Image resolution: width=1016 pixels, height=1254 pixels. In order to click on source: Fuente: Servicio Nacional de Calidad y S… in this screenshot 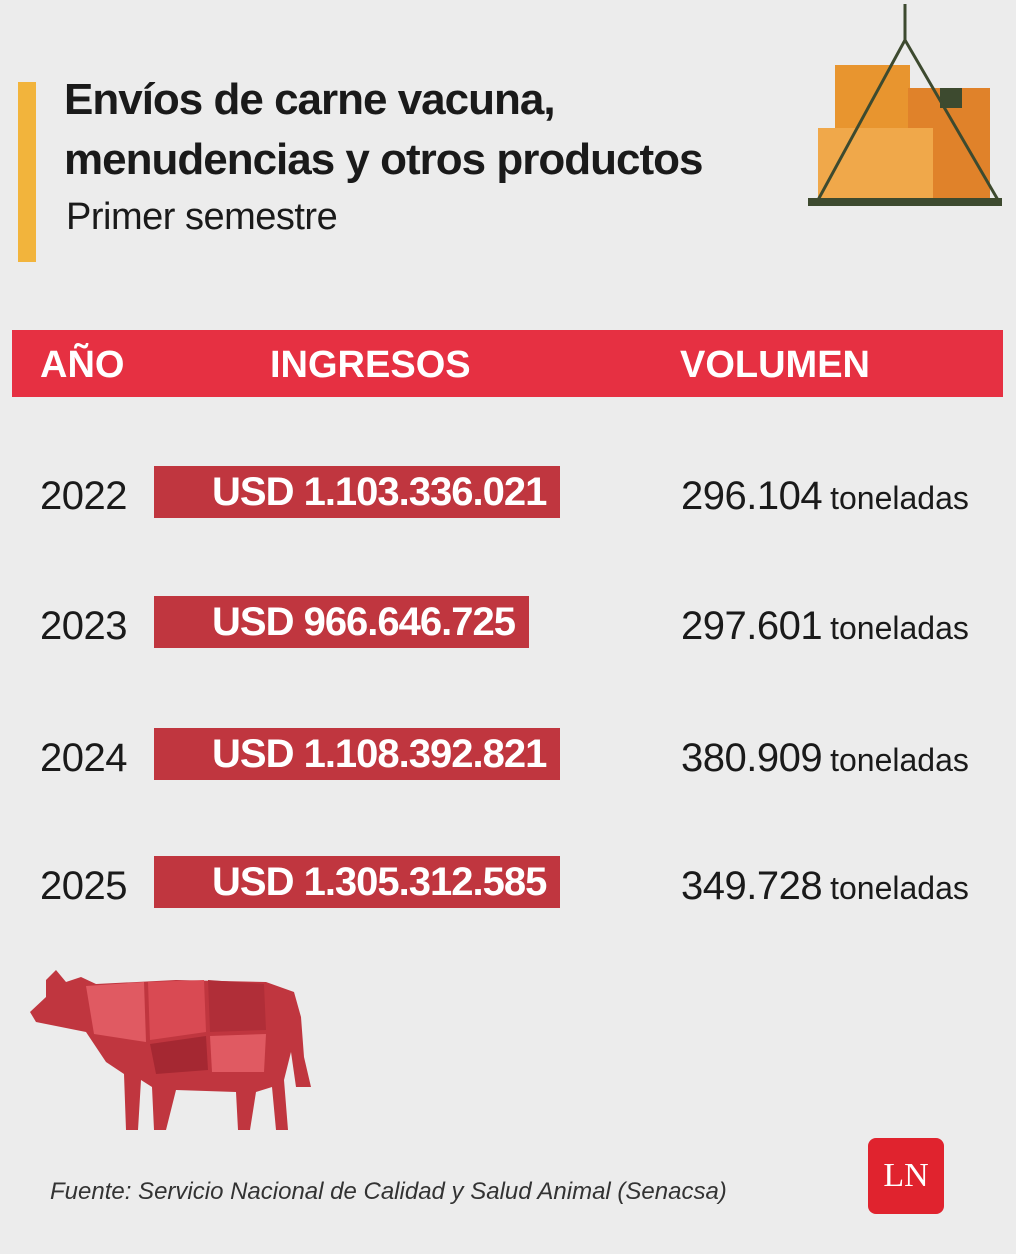, I will do `click(388, 1191)`.